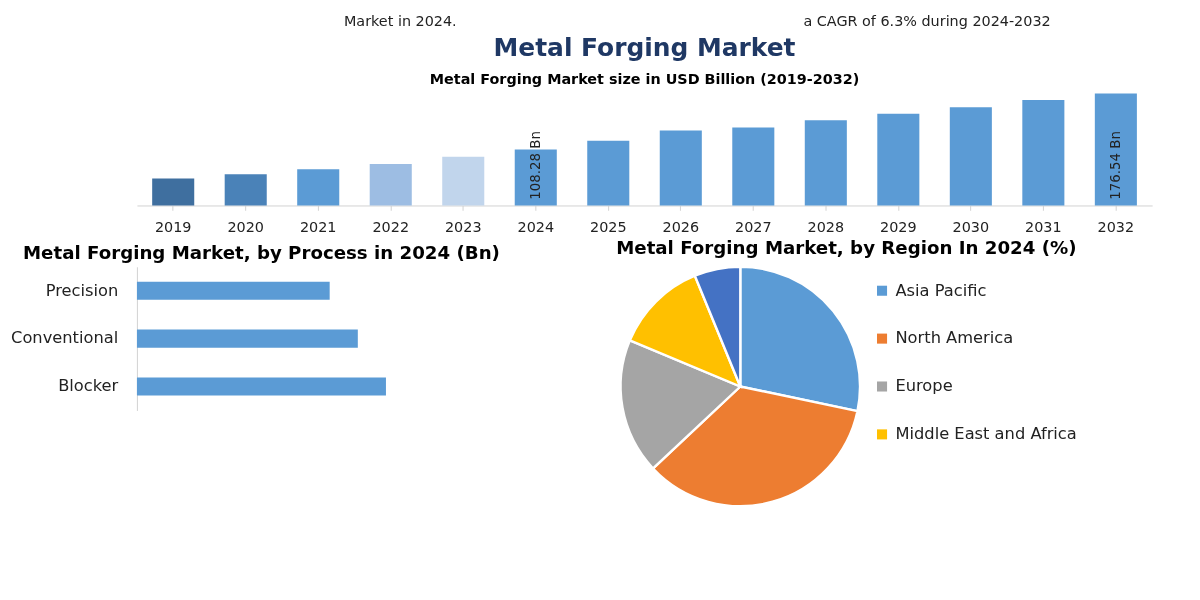  I want to click on x-tick-label: 2022, so click(391, 226).